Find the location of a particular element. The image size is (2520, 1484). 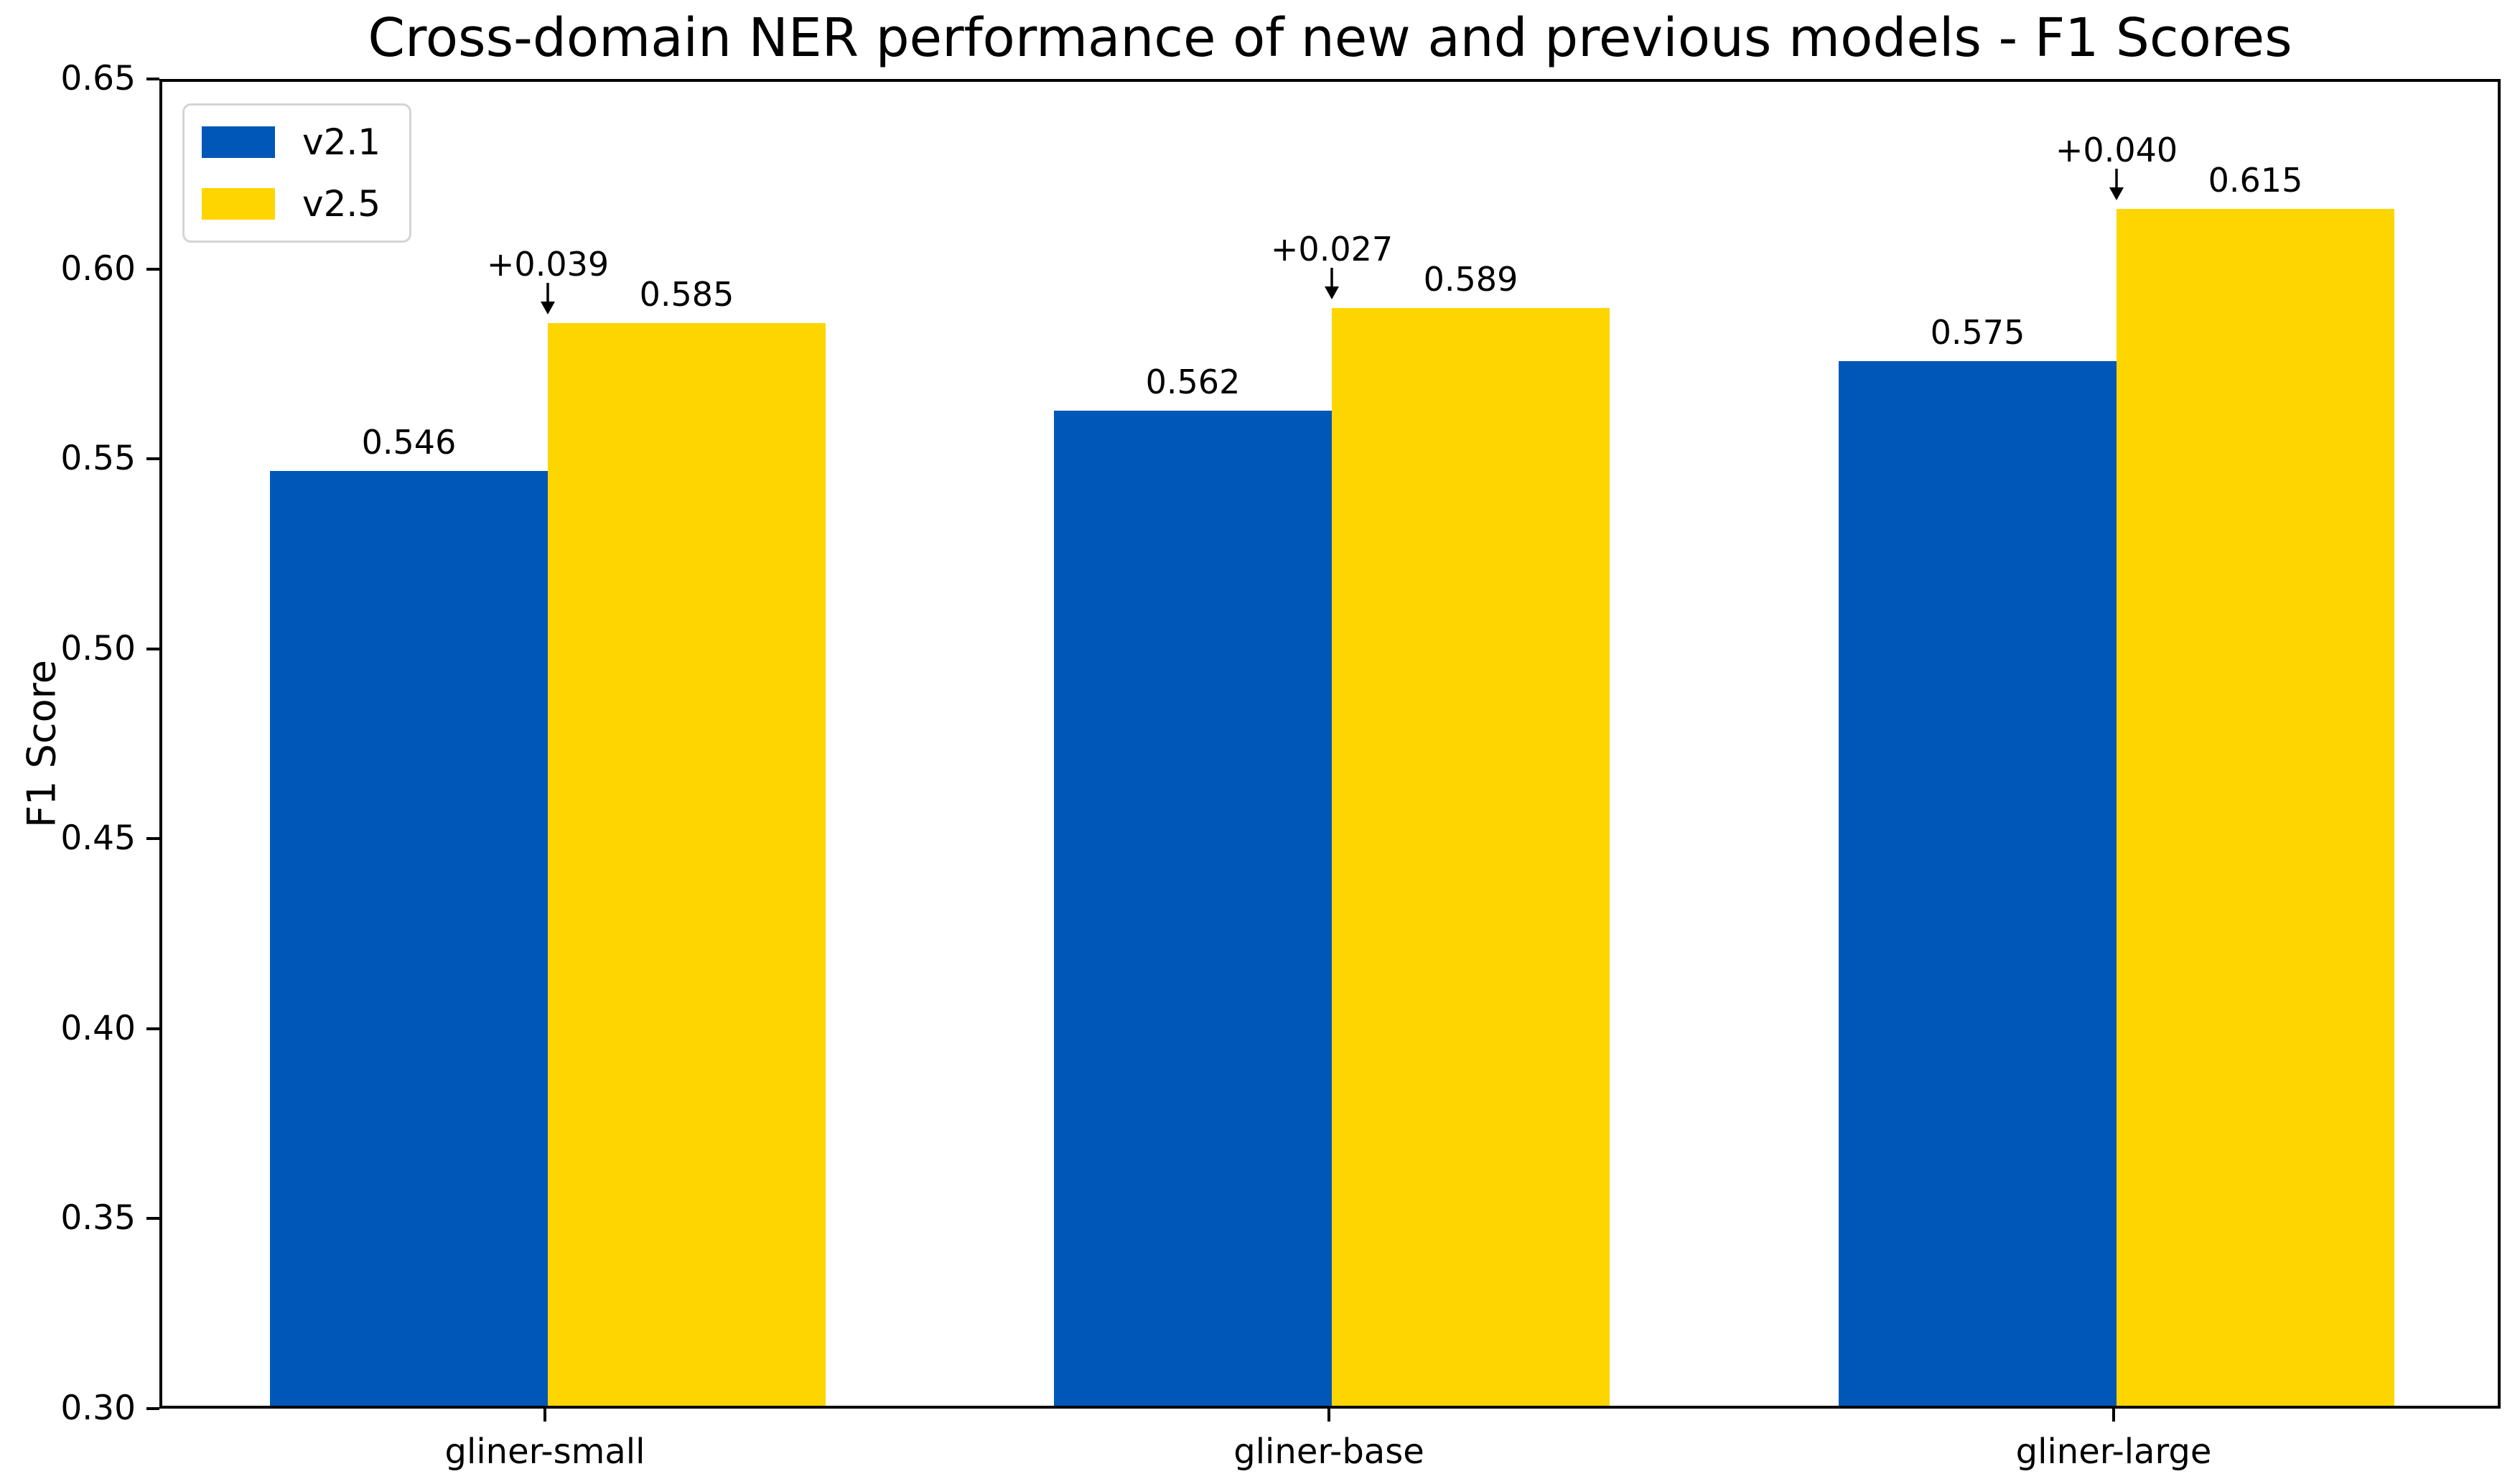

legend-item-v2.5: v2.5 is located at coordinates (291, 204).